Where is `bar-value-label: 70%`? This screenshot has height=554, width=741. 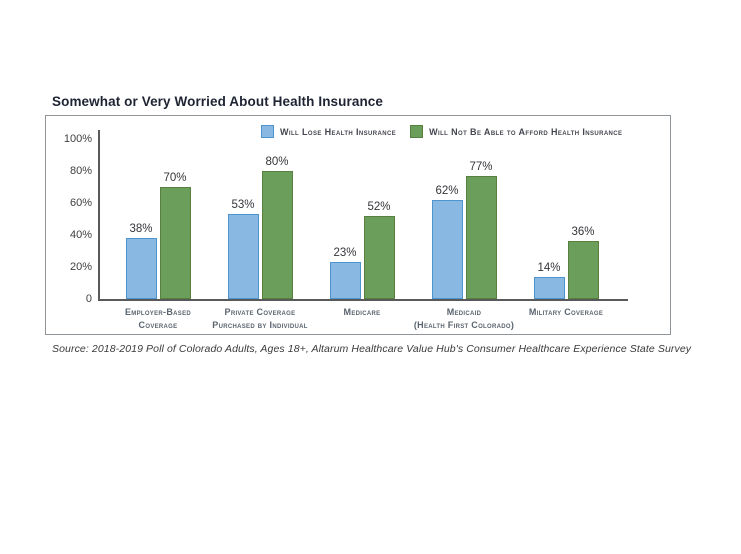 bar-value-label: 70% is located at coordinates (175, 178).